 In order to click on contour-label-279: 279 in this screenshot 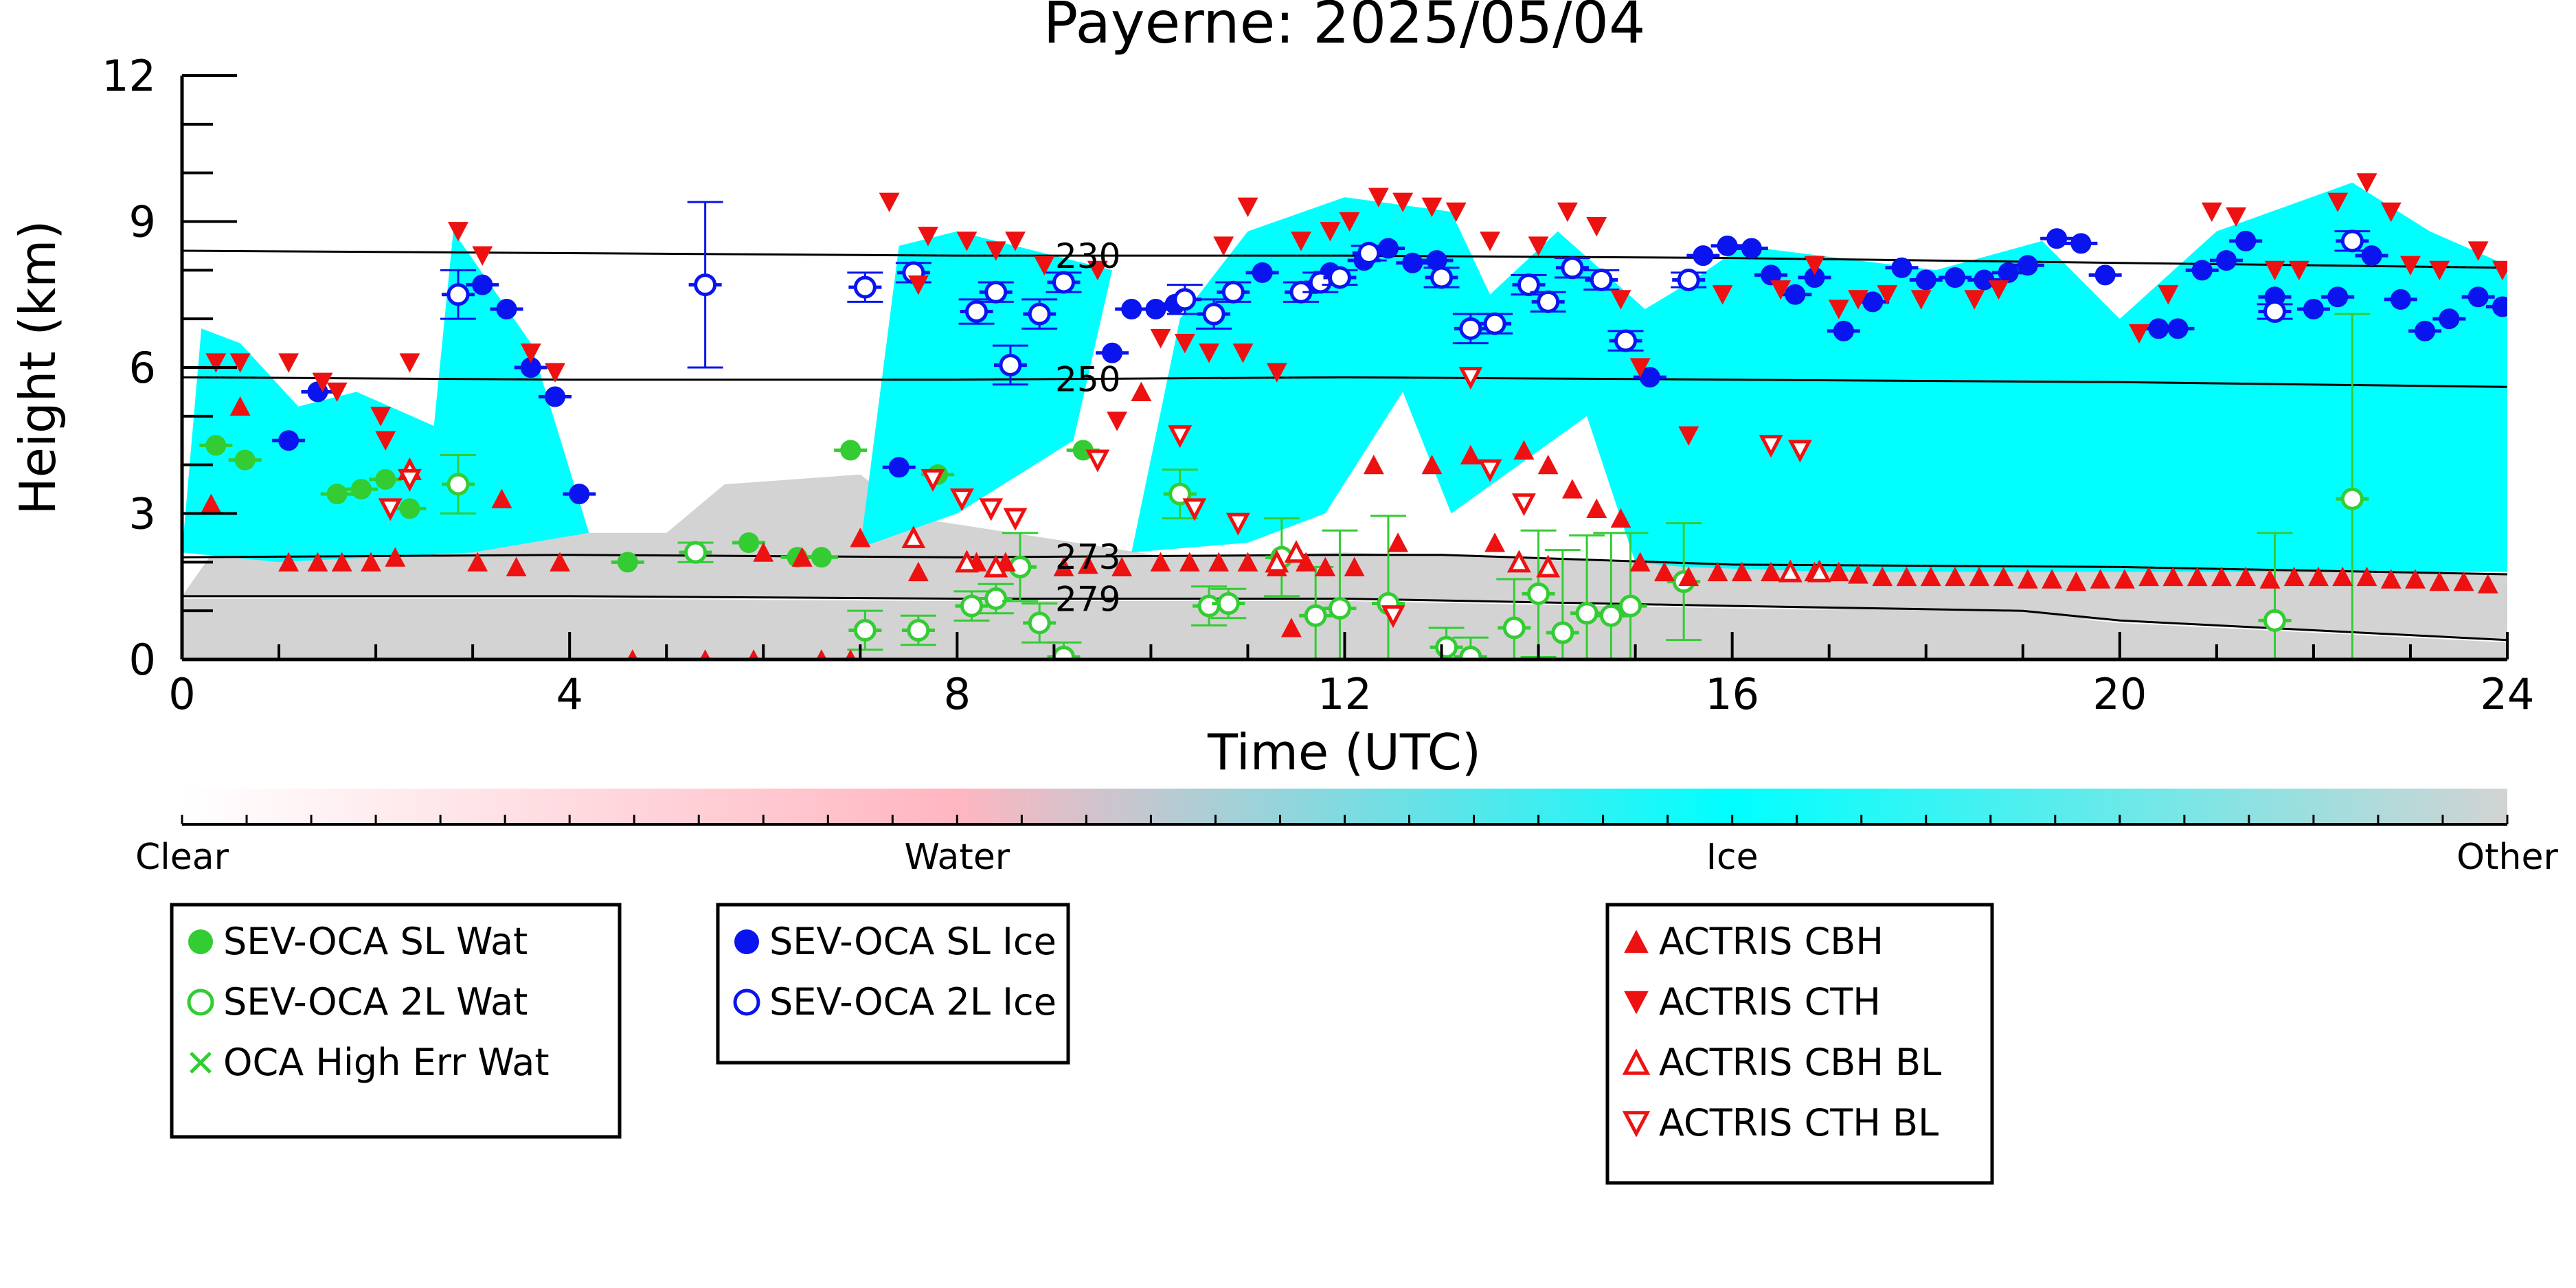, I will do `click(1087, 599)`.